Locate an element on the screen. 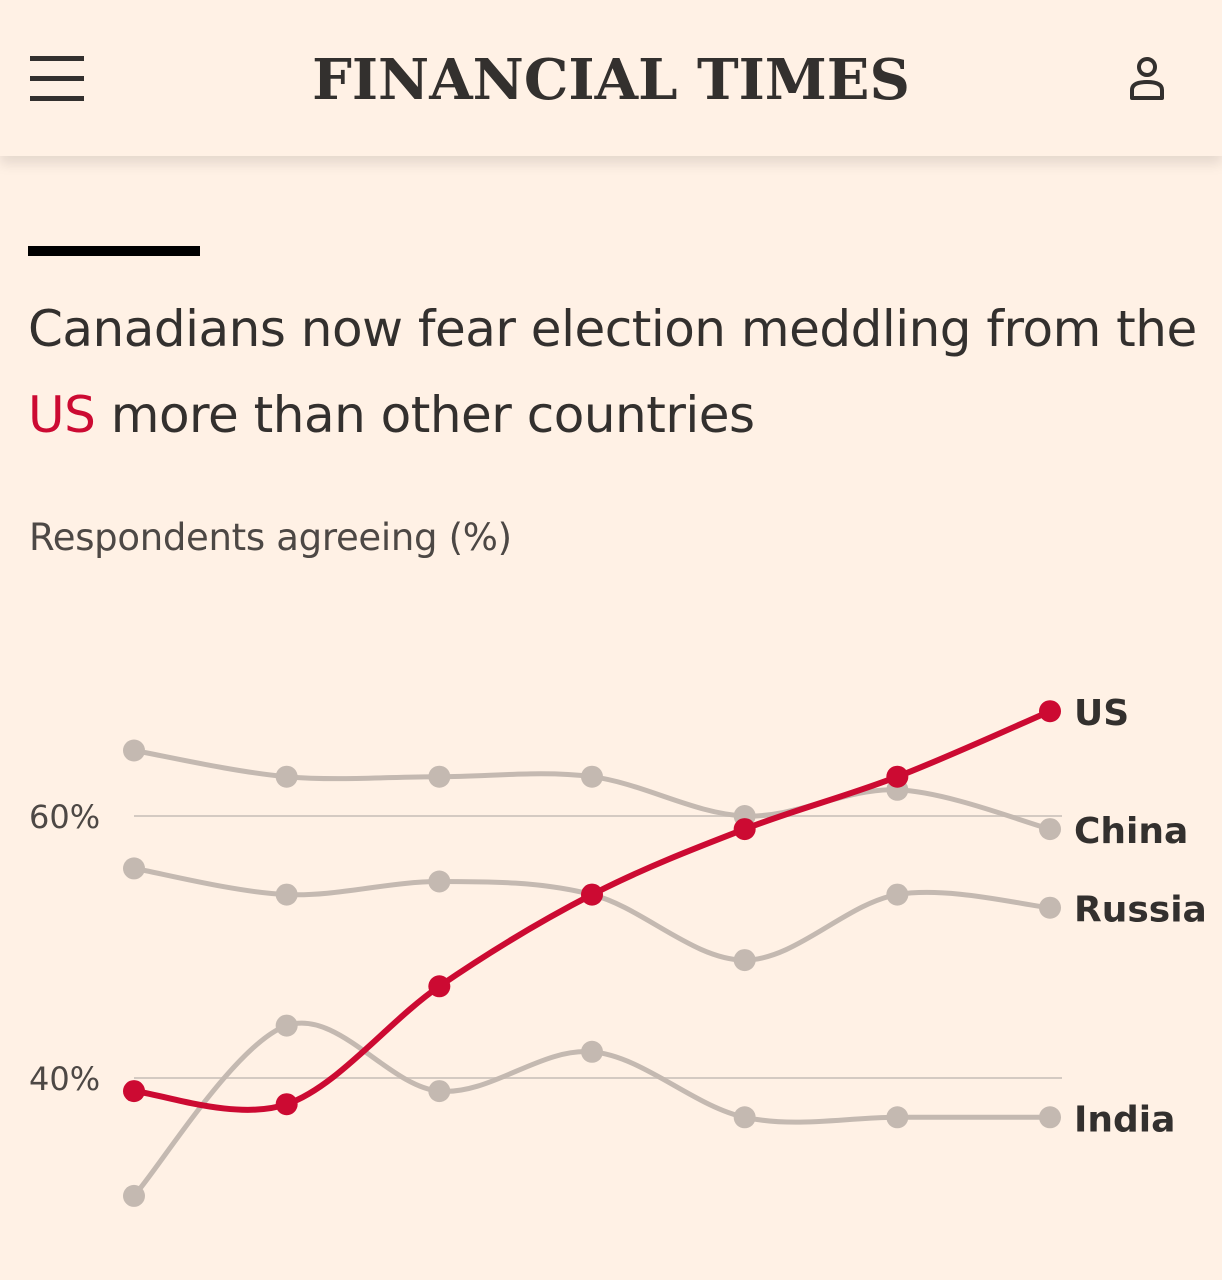  site-header: FINANCIAL TIMES is located at coordinates (611, 78).